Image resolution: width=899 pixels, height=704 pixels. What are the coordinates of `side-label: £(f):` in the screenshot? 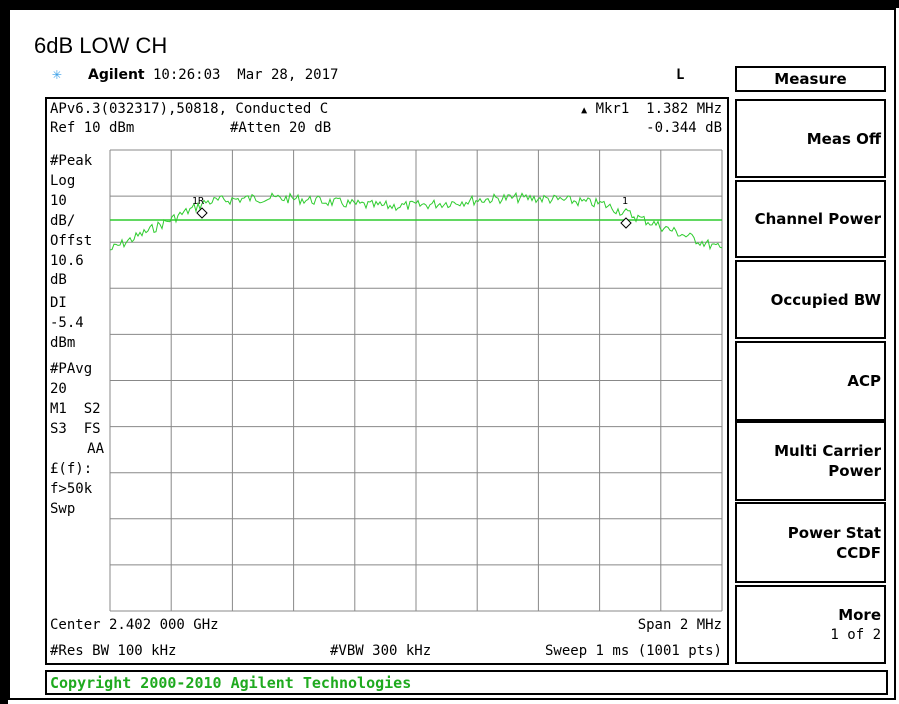 It's located at (71, 469).